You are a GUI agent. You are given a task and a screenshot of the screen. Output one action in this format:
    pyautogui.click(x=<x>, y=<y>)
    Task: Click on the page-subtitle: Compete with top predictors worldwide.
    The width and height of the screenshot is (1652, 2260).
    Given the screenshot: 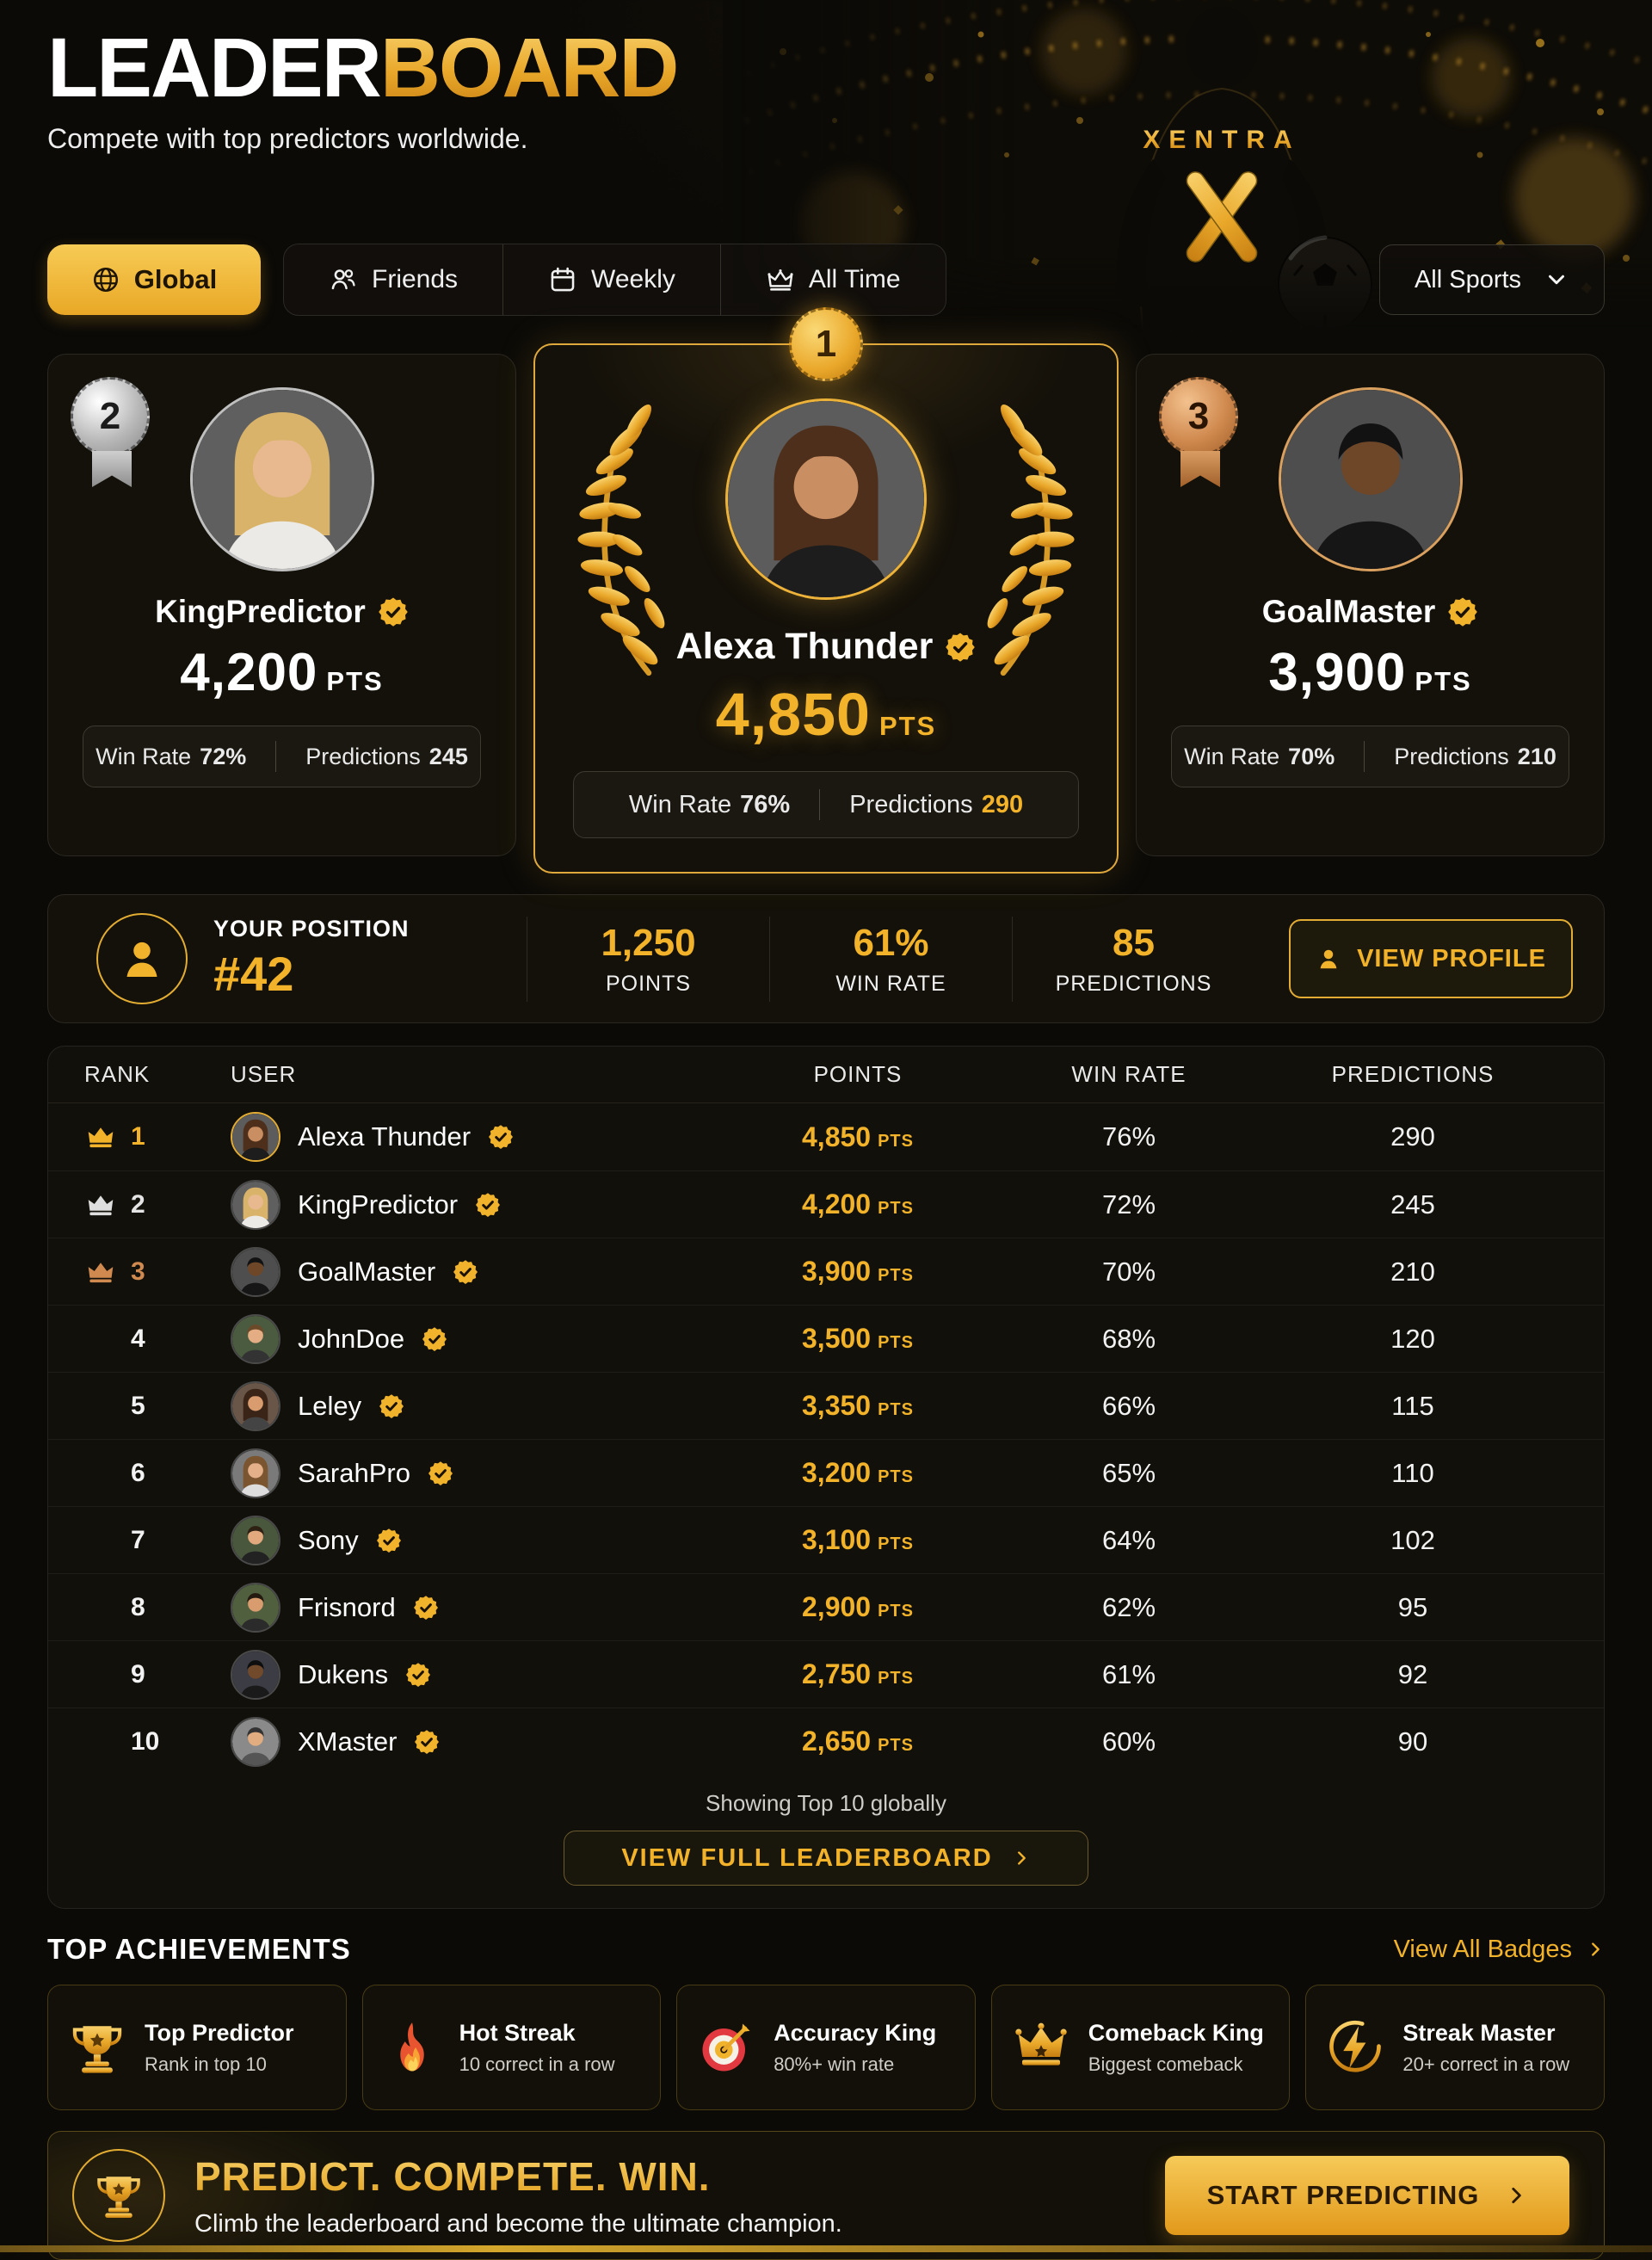 What is the action you would take?
    pyautogui.click(x=287, y=138)
    